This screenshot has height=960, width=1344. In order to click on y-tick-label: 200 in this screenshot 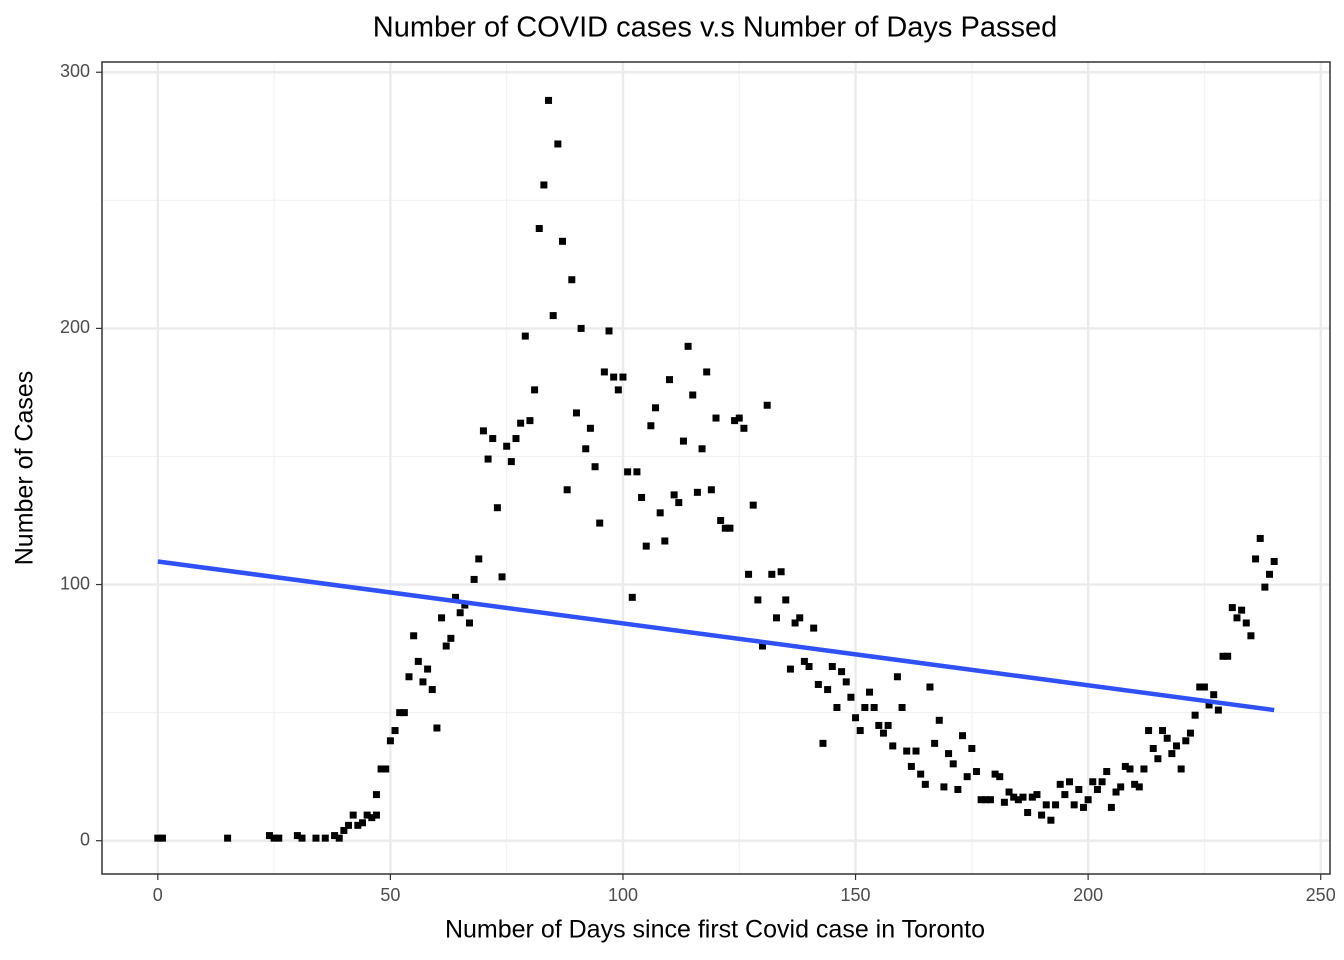, I will do `click(75, 327)`.